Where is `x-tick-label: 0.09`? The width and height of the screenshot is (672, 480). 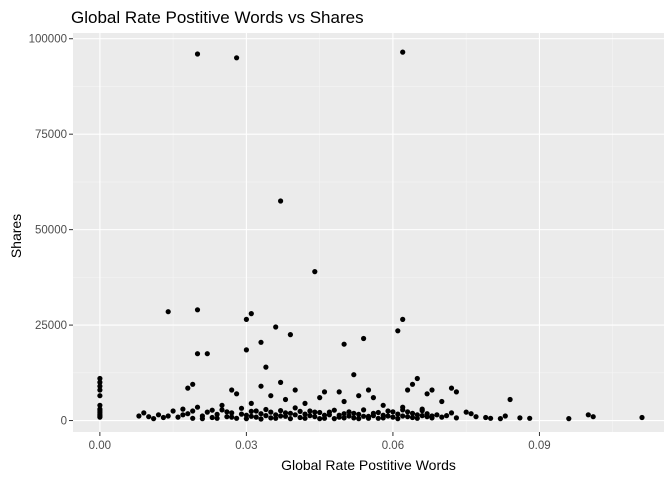 x-tick-label: 0.09 is located at coordinates (539, 446).